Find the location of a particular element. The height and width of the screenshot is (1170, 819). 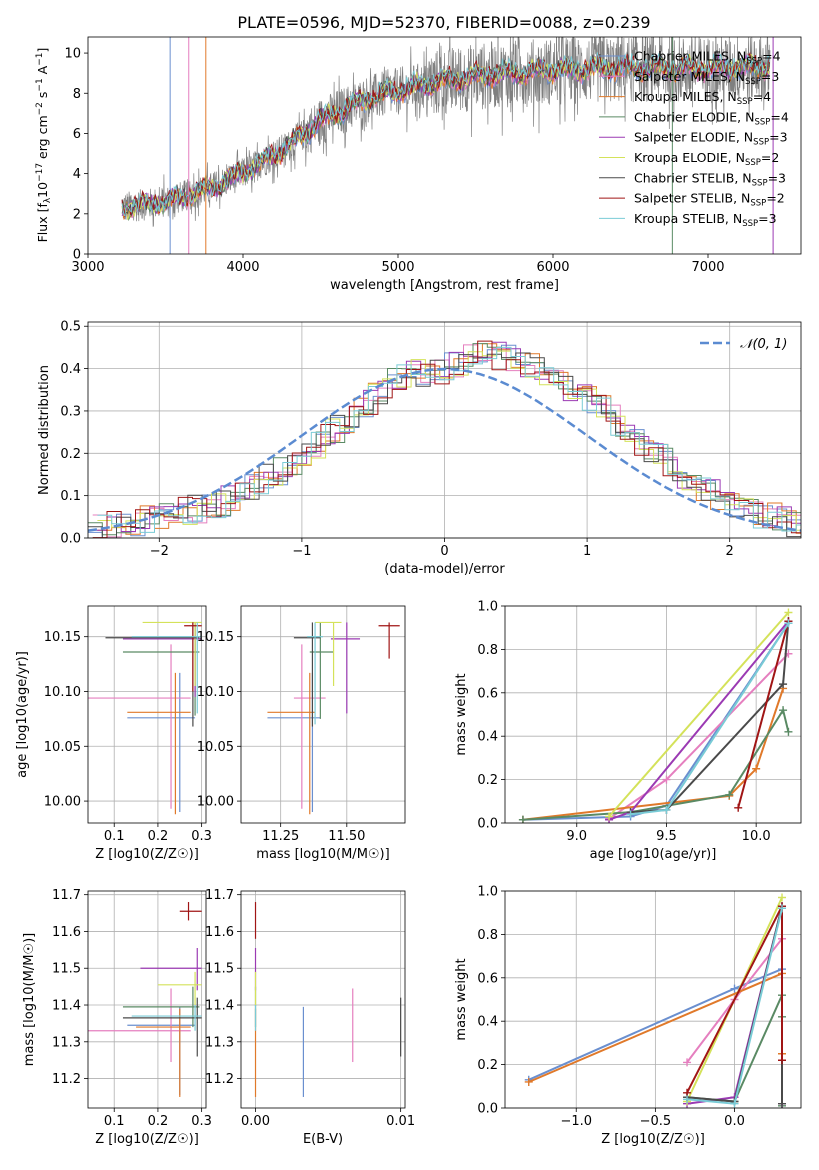

x-tick-label: 11.50 is located at coordinates (346, 836).